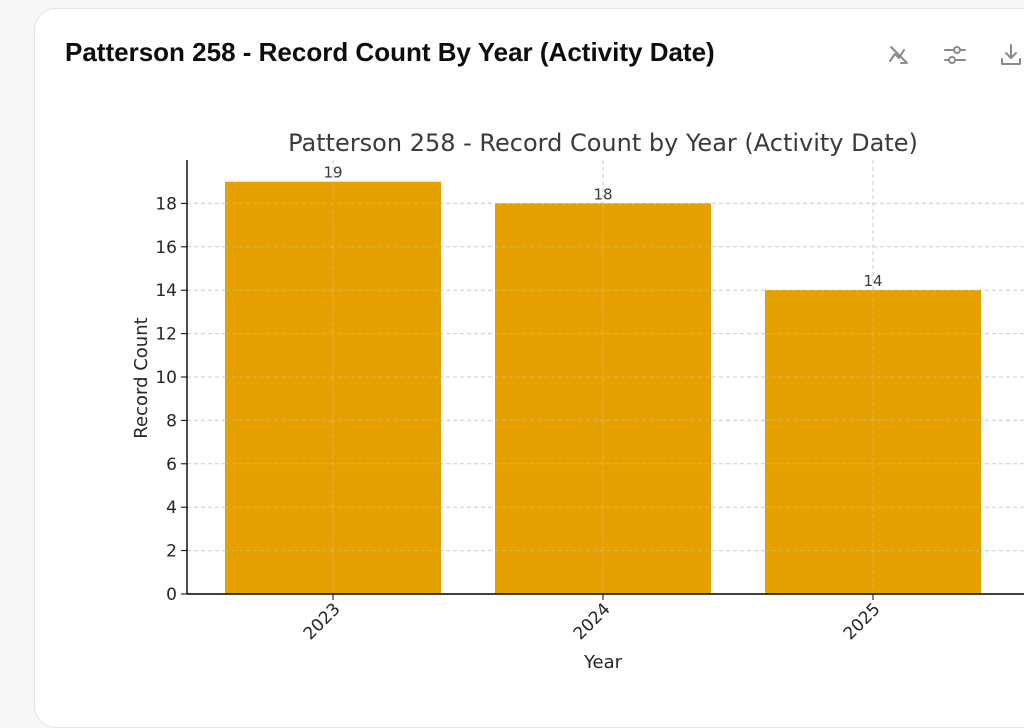 The image size is (1024, 728). I want to click on y-tick-label: 2, so click(171, 552).